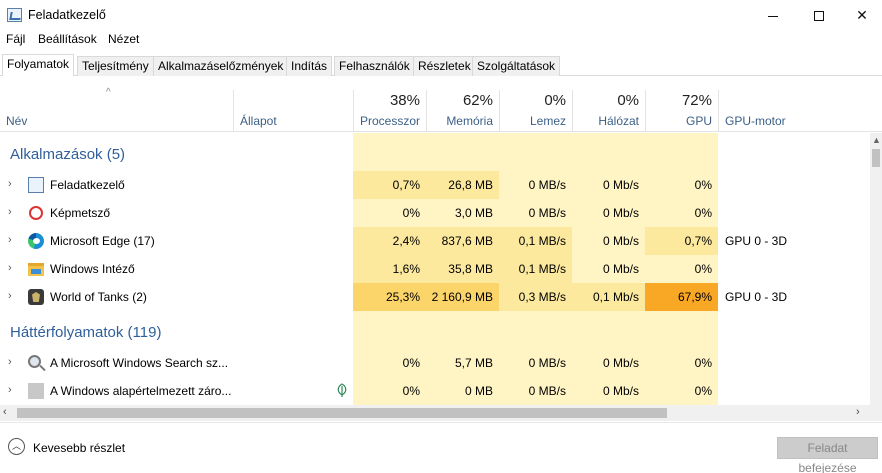 The height and width of the screenshot is (473, 882). Describe the element at coordinates (102, 241) in the screenshot. I see `process-name: Microsoft Edge (17)` at that location.